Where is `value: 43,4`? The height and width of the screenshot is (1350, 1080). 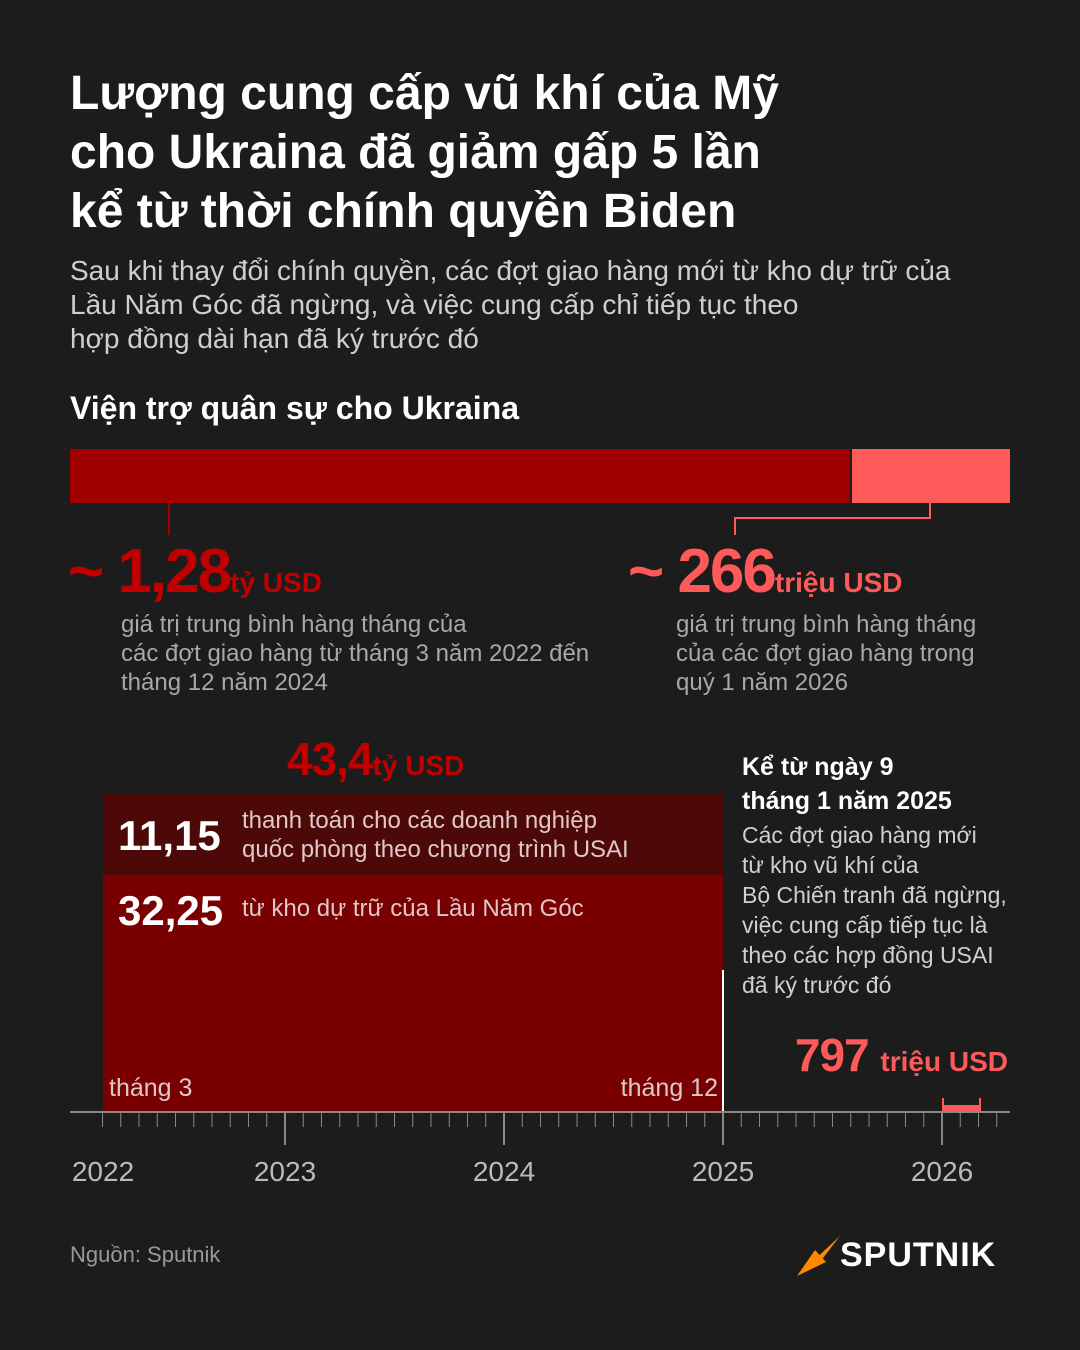 value: 43,4 is located at coordinates (330, 759).